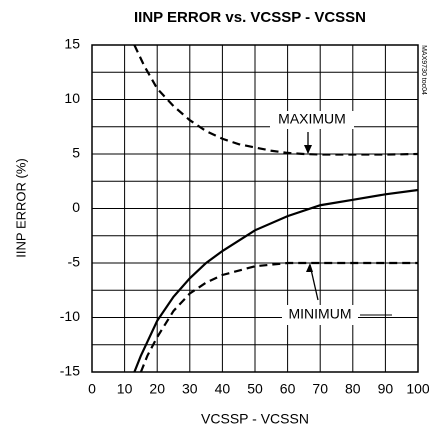  Describe the element at coordinates (288, 389) in the screenshot. I see `x-tick-label: 60` at that location.